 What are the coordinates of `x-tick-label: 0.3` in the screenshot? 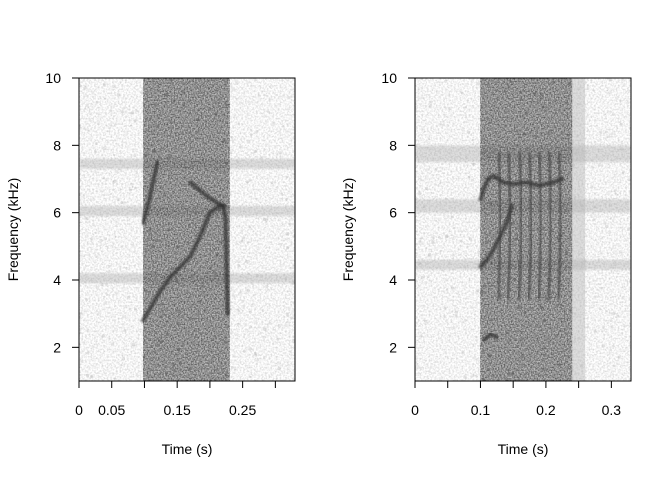 It's located at (612, 410).